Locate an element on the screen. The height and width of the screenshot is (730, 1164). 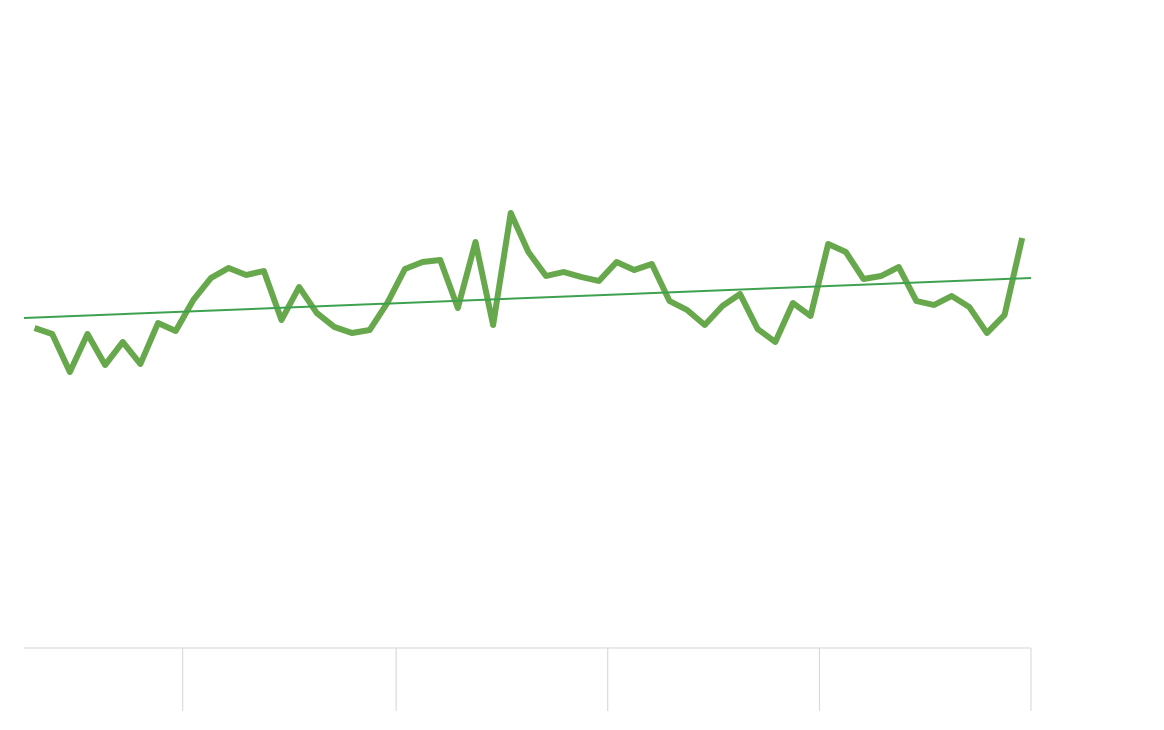
trend-line is located at coordinates (527, 298).